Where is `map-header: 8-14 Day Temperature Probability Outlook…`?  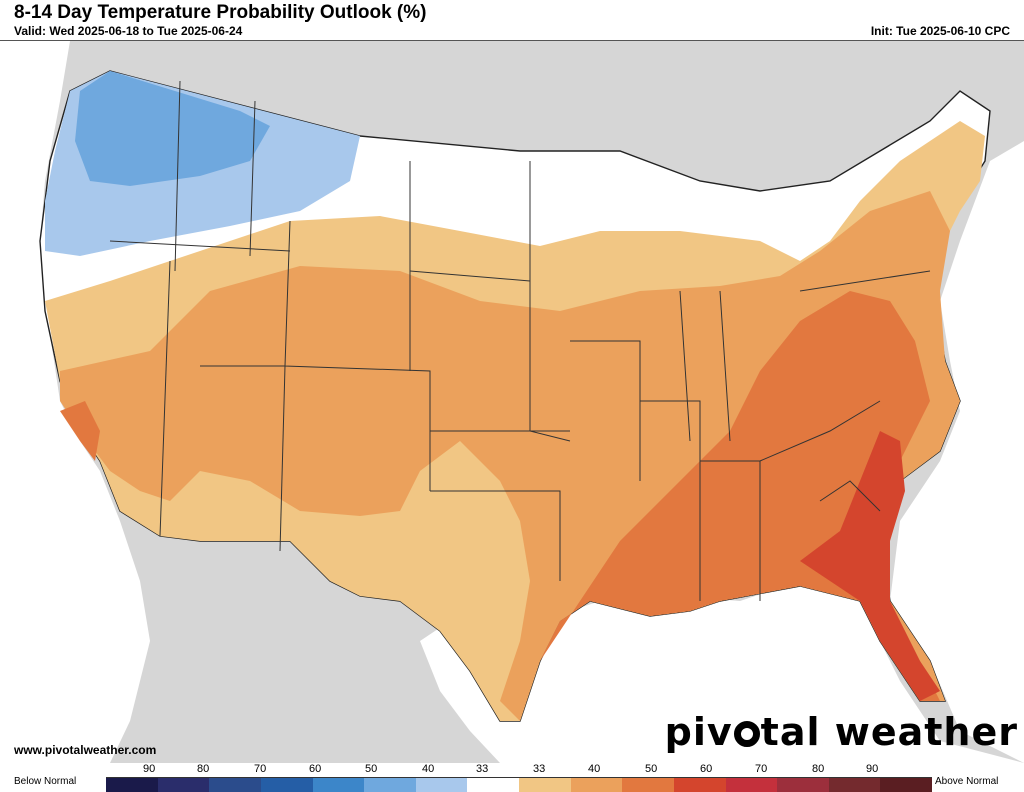
map-header: 8-14 Day Temperature Probability Outlook… is located at coordinates (512, 20).